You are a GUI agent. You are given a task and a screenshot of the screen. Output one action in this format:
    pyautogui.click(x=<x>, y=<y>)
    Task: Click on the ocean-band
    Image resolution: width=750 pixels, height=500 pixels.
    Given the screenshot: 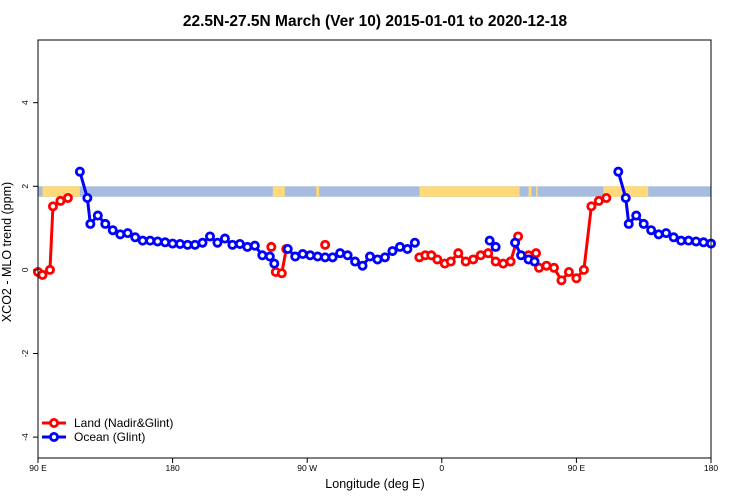 What is the action you would take?
    pyautogui.click(x=374, y=191)
    